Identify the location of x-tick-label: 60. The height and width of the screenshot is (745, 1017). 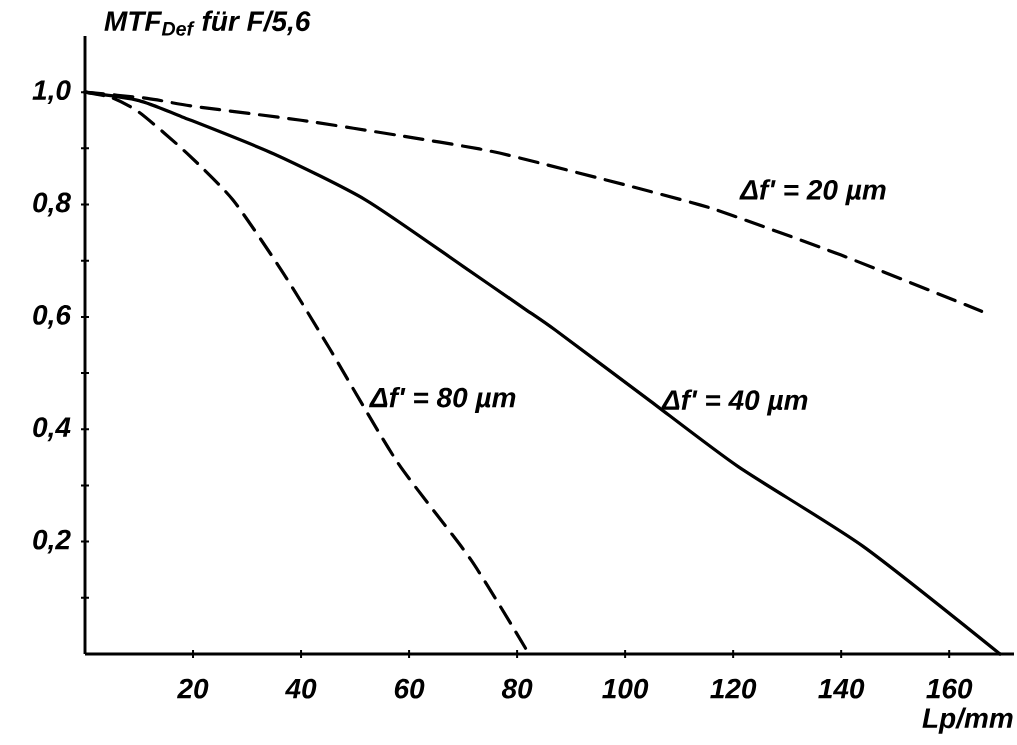
(409, 688).